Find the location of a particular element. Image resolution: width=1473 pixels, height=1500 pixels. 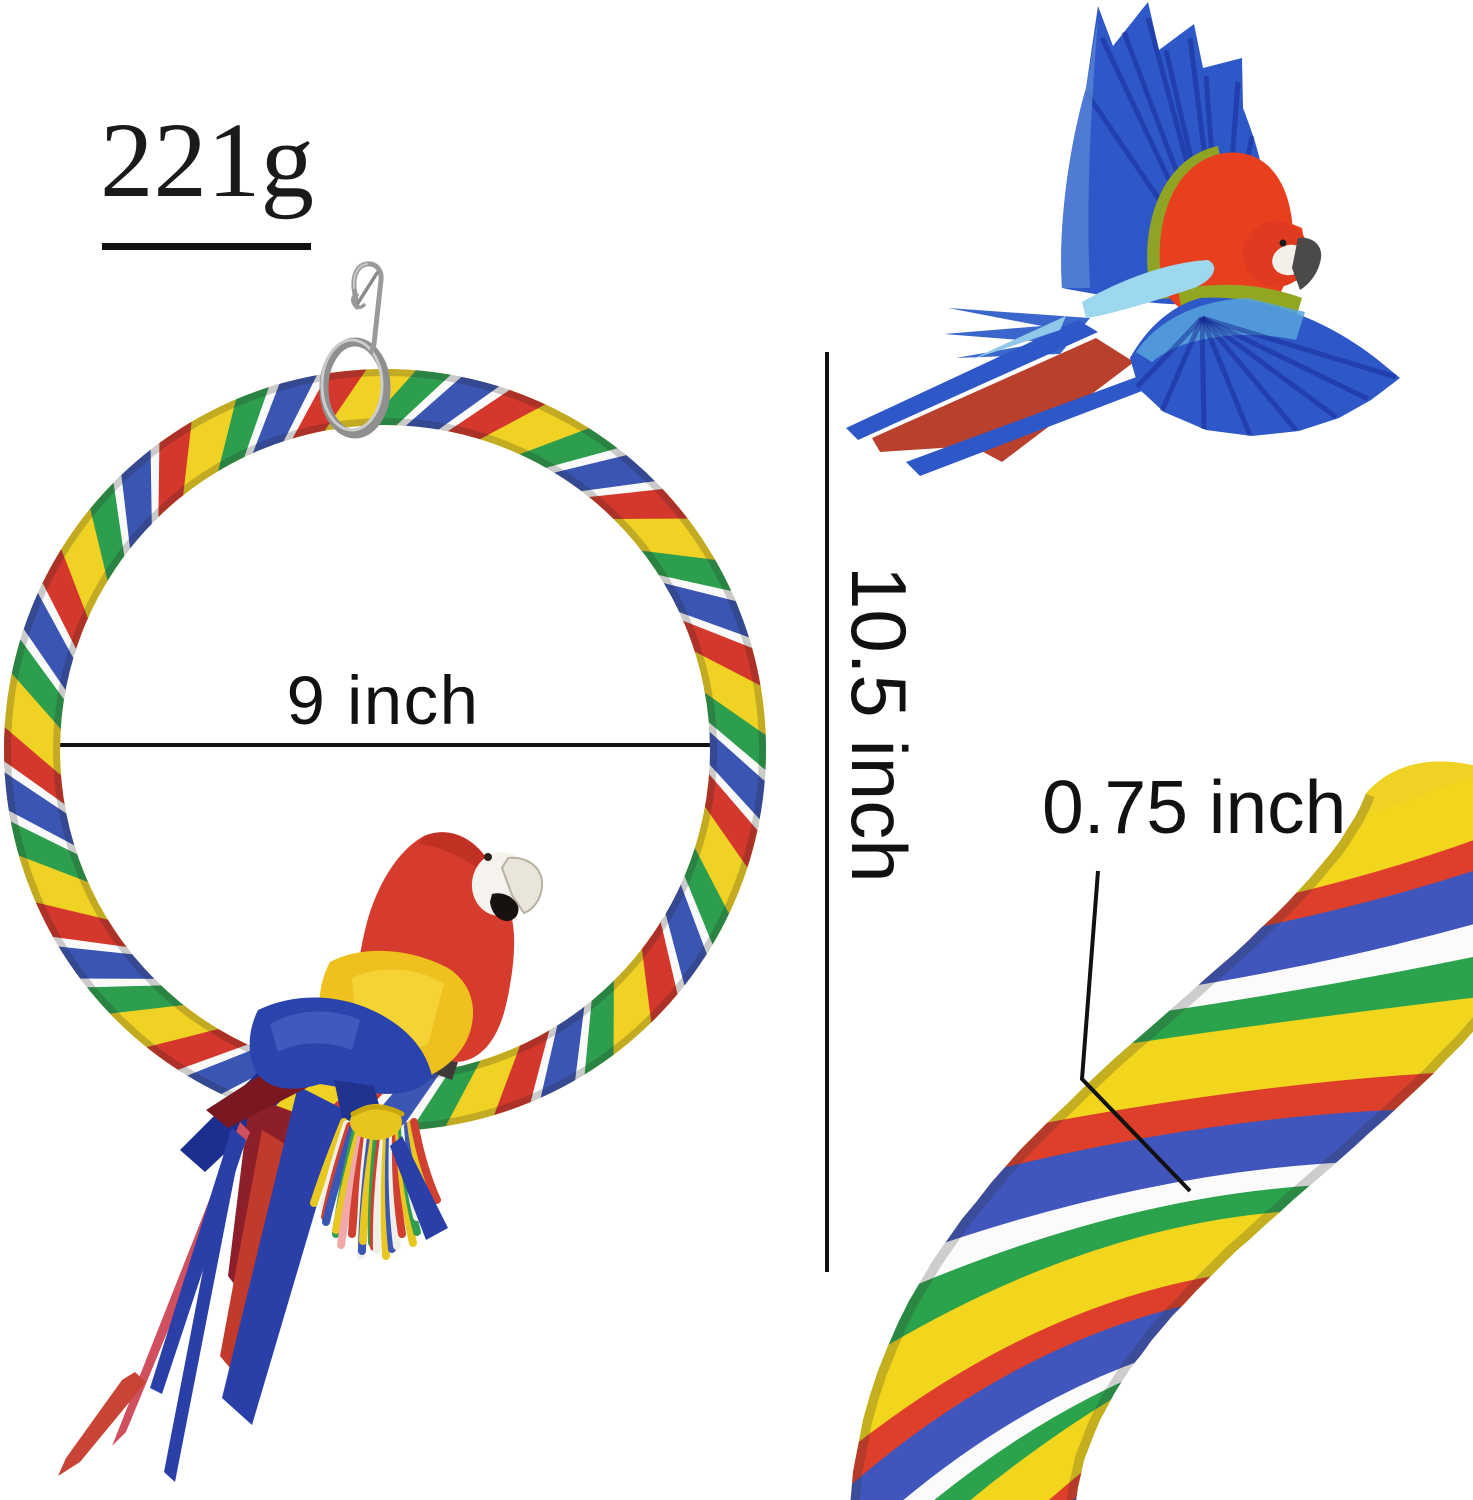

svg-text: 221g is located at coordinates (207, 161).